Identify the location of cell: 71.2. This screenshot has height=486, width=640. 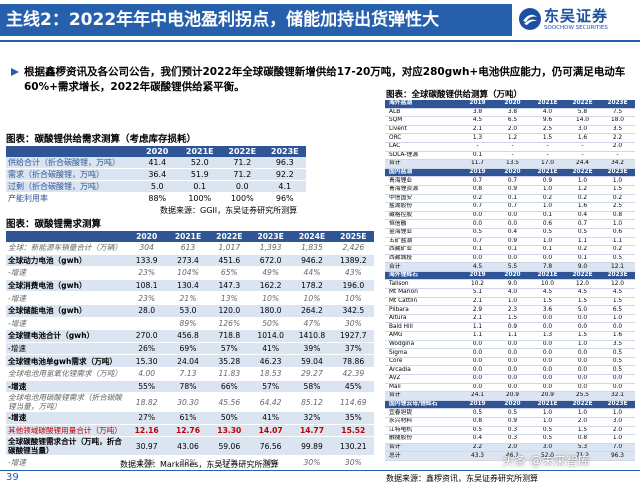
(582, 456).